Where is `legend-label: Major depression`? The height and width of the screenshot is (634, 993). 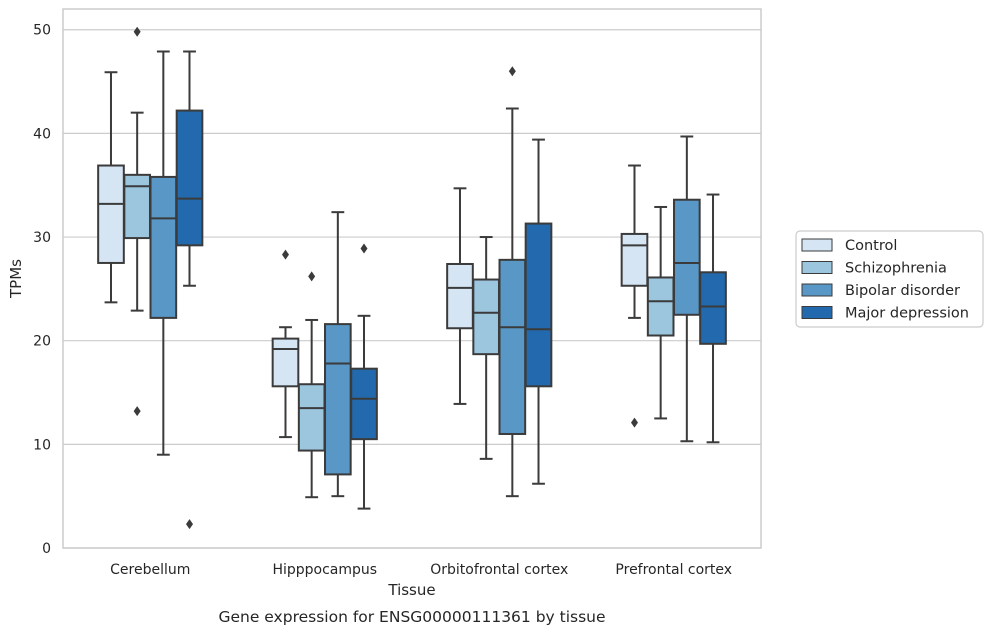
legend-label: Major depression is located at coordinates (907, 314).